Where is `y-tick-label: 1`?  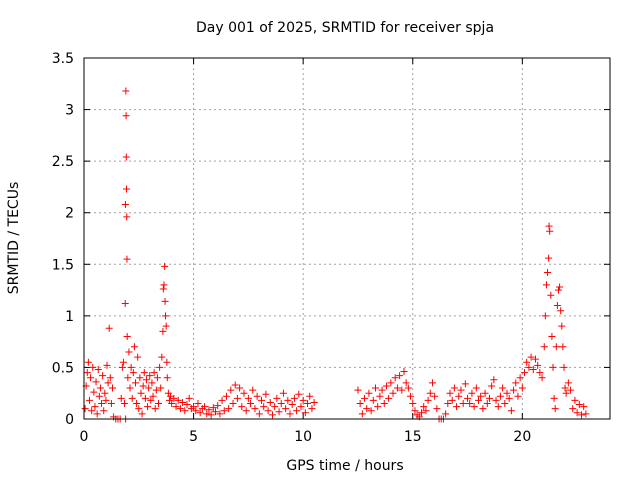
y-tick-label: 1 is located at coordinates (69, 317).